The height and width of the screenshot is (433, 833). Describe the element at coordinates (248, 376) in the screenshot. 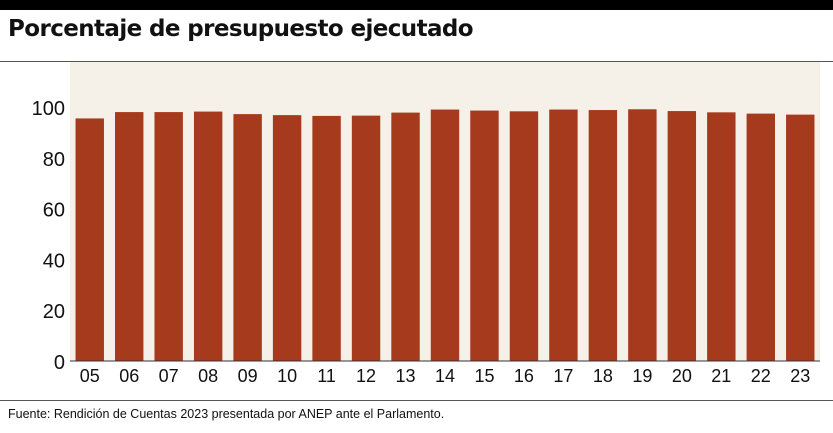

I see `x-tick-label: 09` at that location.